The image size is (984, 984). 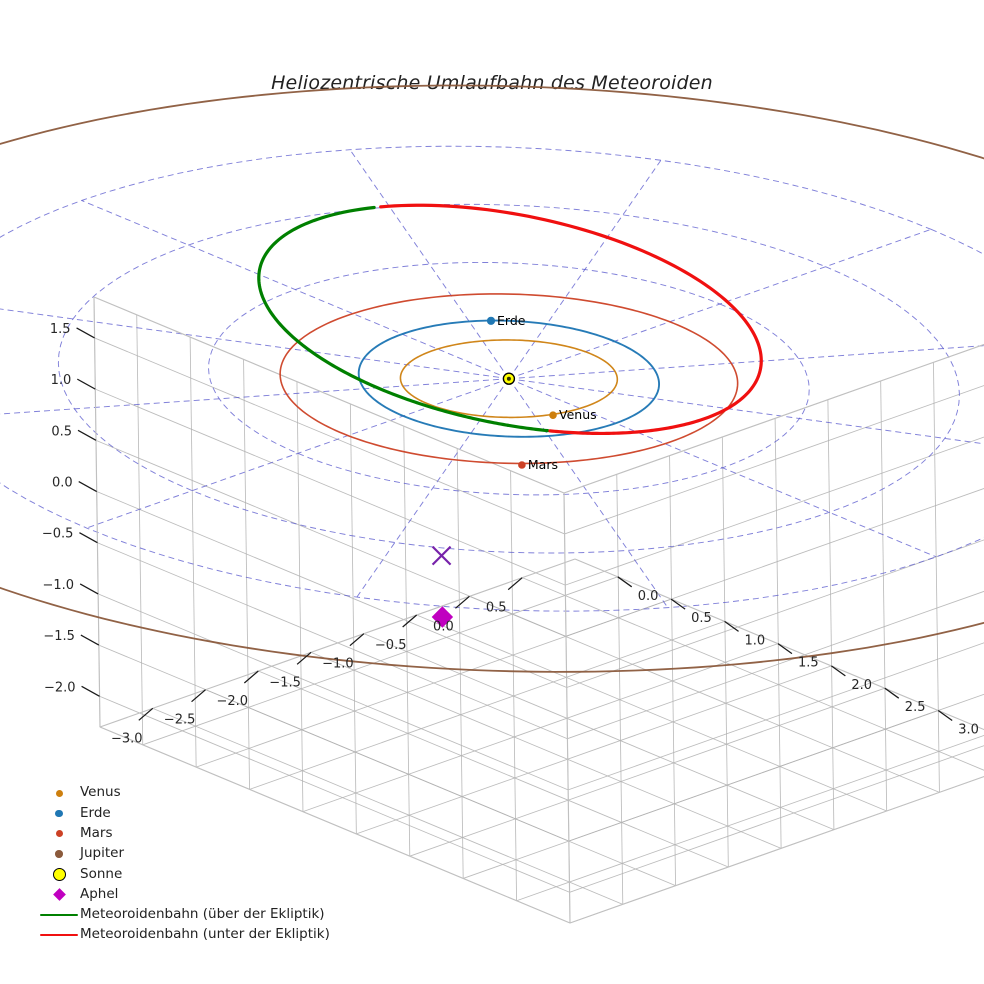 I want to click on legend-item: Aphel, so click(x=184, y=894).